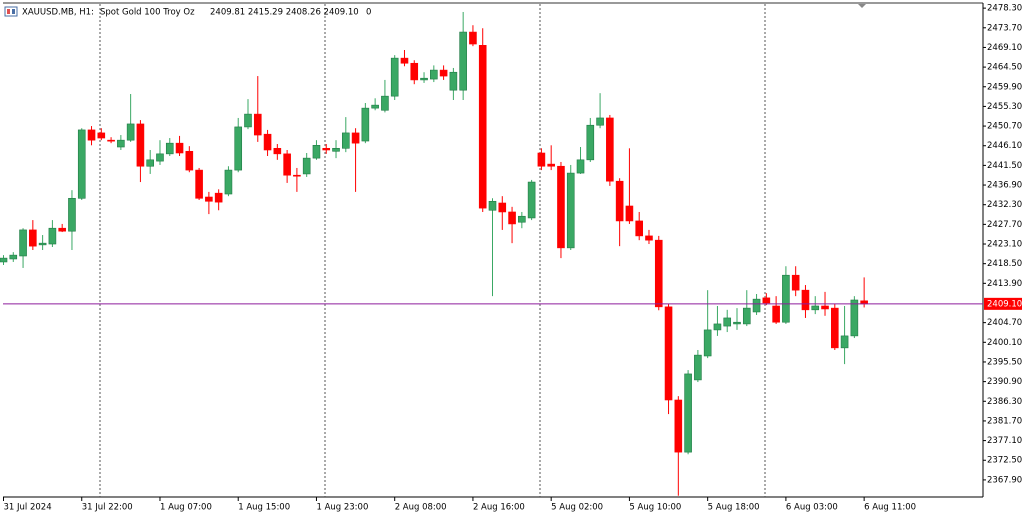 This screenshot has height=513, width=1024. What do you see at coordinates (1004, 421) in the screenshot?
I see `y-tick-label: 2381.70` at bounding box center [1004, 421].